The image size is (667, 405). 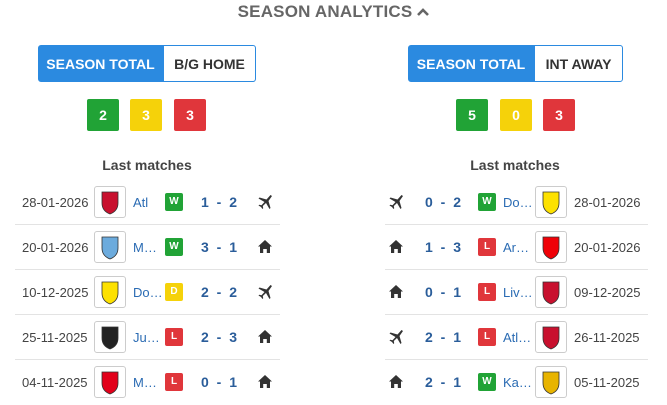 What do you see at coordinates (55, 382) in the screenshot?
I see `match-date: 04-11-2025` at bounding box center [55, 382].